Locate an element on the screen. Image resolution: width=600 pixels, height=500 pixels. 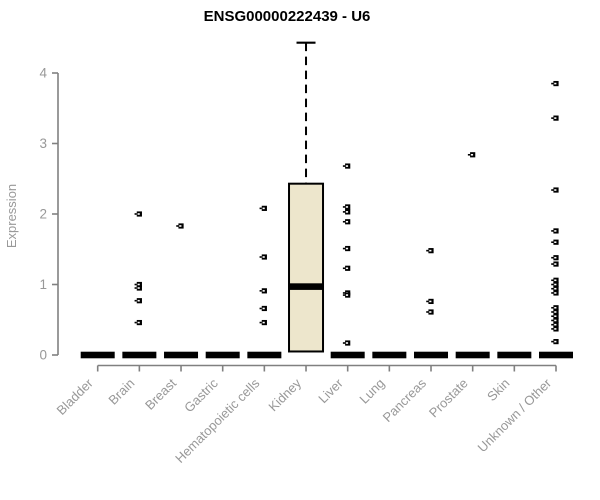
x-tick-label: Bladder is located at coordinates (75, 396).